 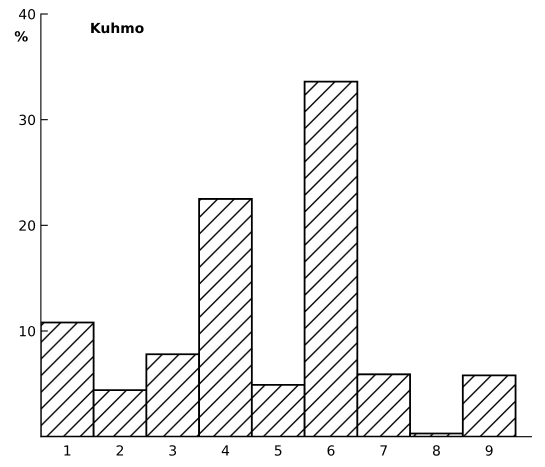 What do you see at coordinates (278, 450) in the screenshot?
I see `x-tick-label: 5` at bounding box center [278, 450].